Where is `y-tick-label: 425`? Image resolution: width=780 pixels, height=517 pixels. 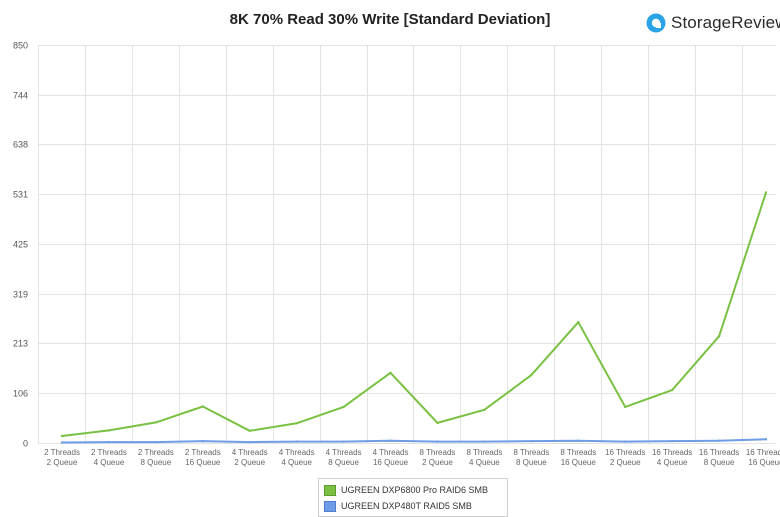 y-tick-label: 425 is located at coordinates (20, 245).